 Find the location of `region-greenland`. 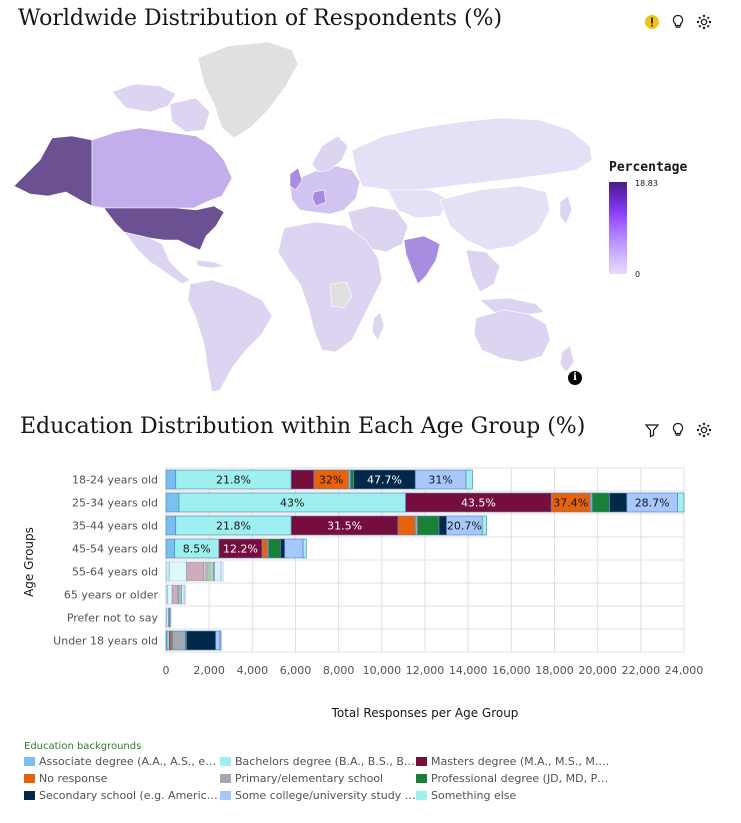

region-greenland is located at coordinates (248, 90).